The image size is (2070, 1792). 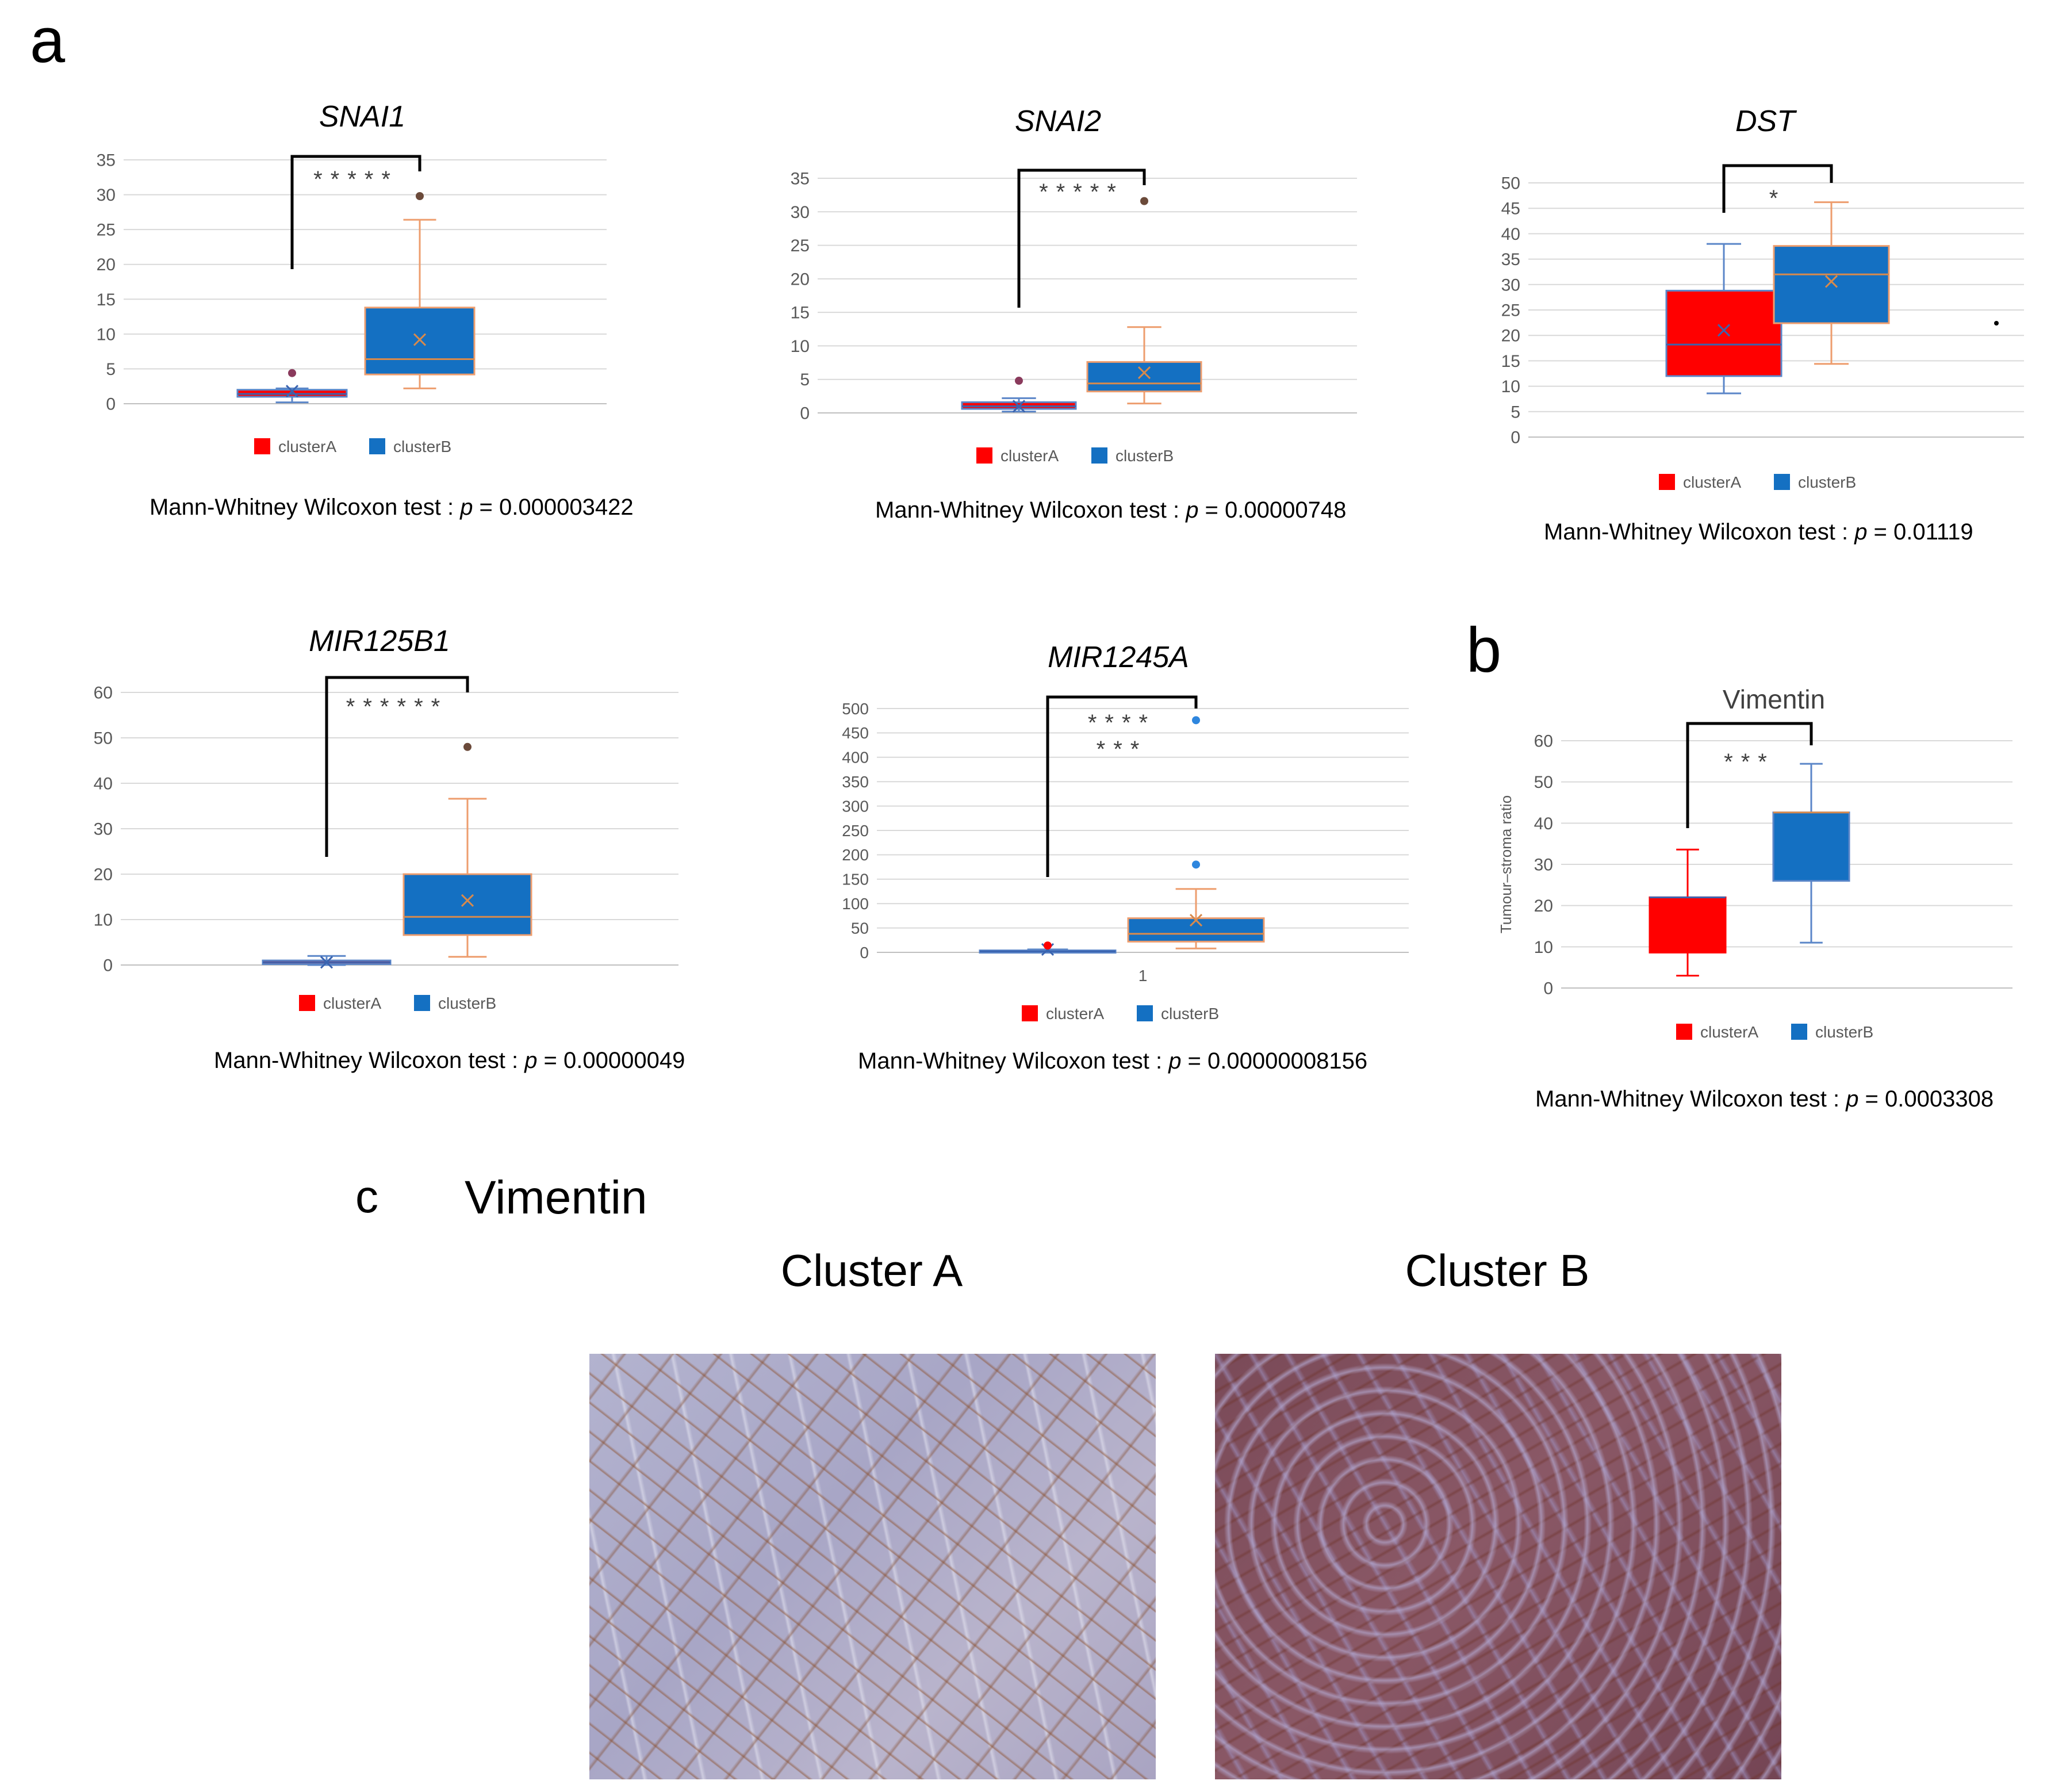 I want to click on y-tick-label: 60, so click(x=103, y=693).